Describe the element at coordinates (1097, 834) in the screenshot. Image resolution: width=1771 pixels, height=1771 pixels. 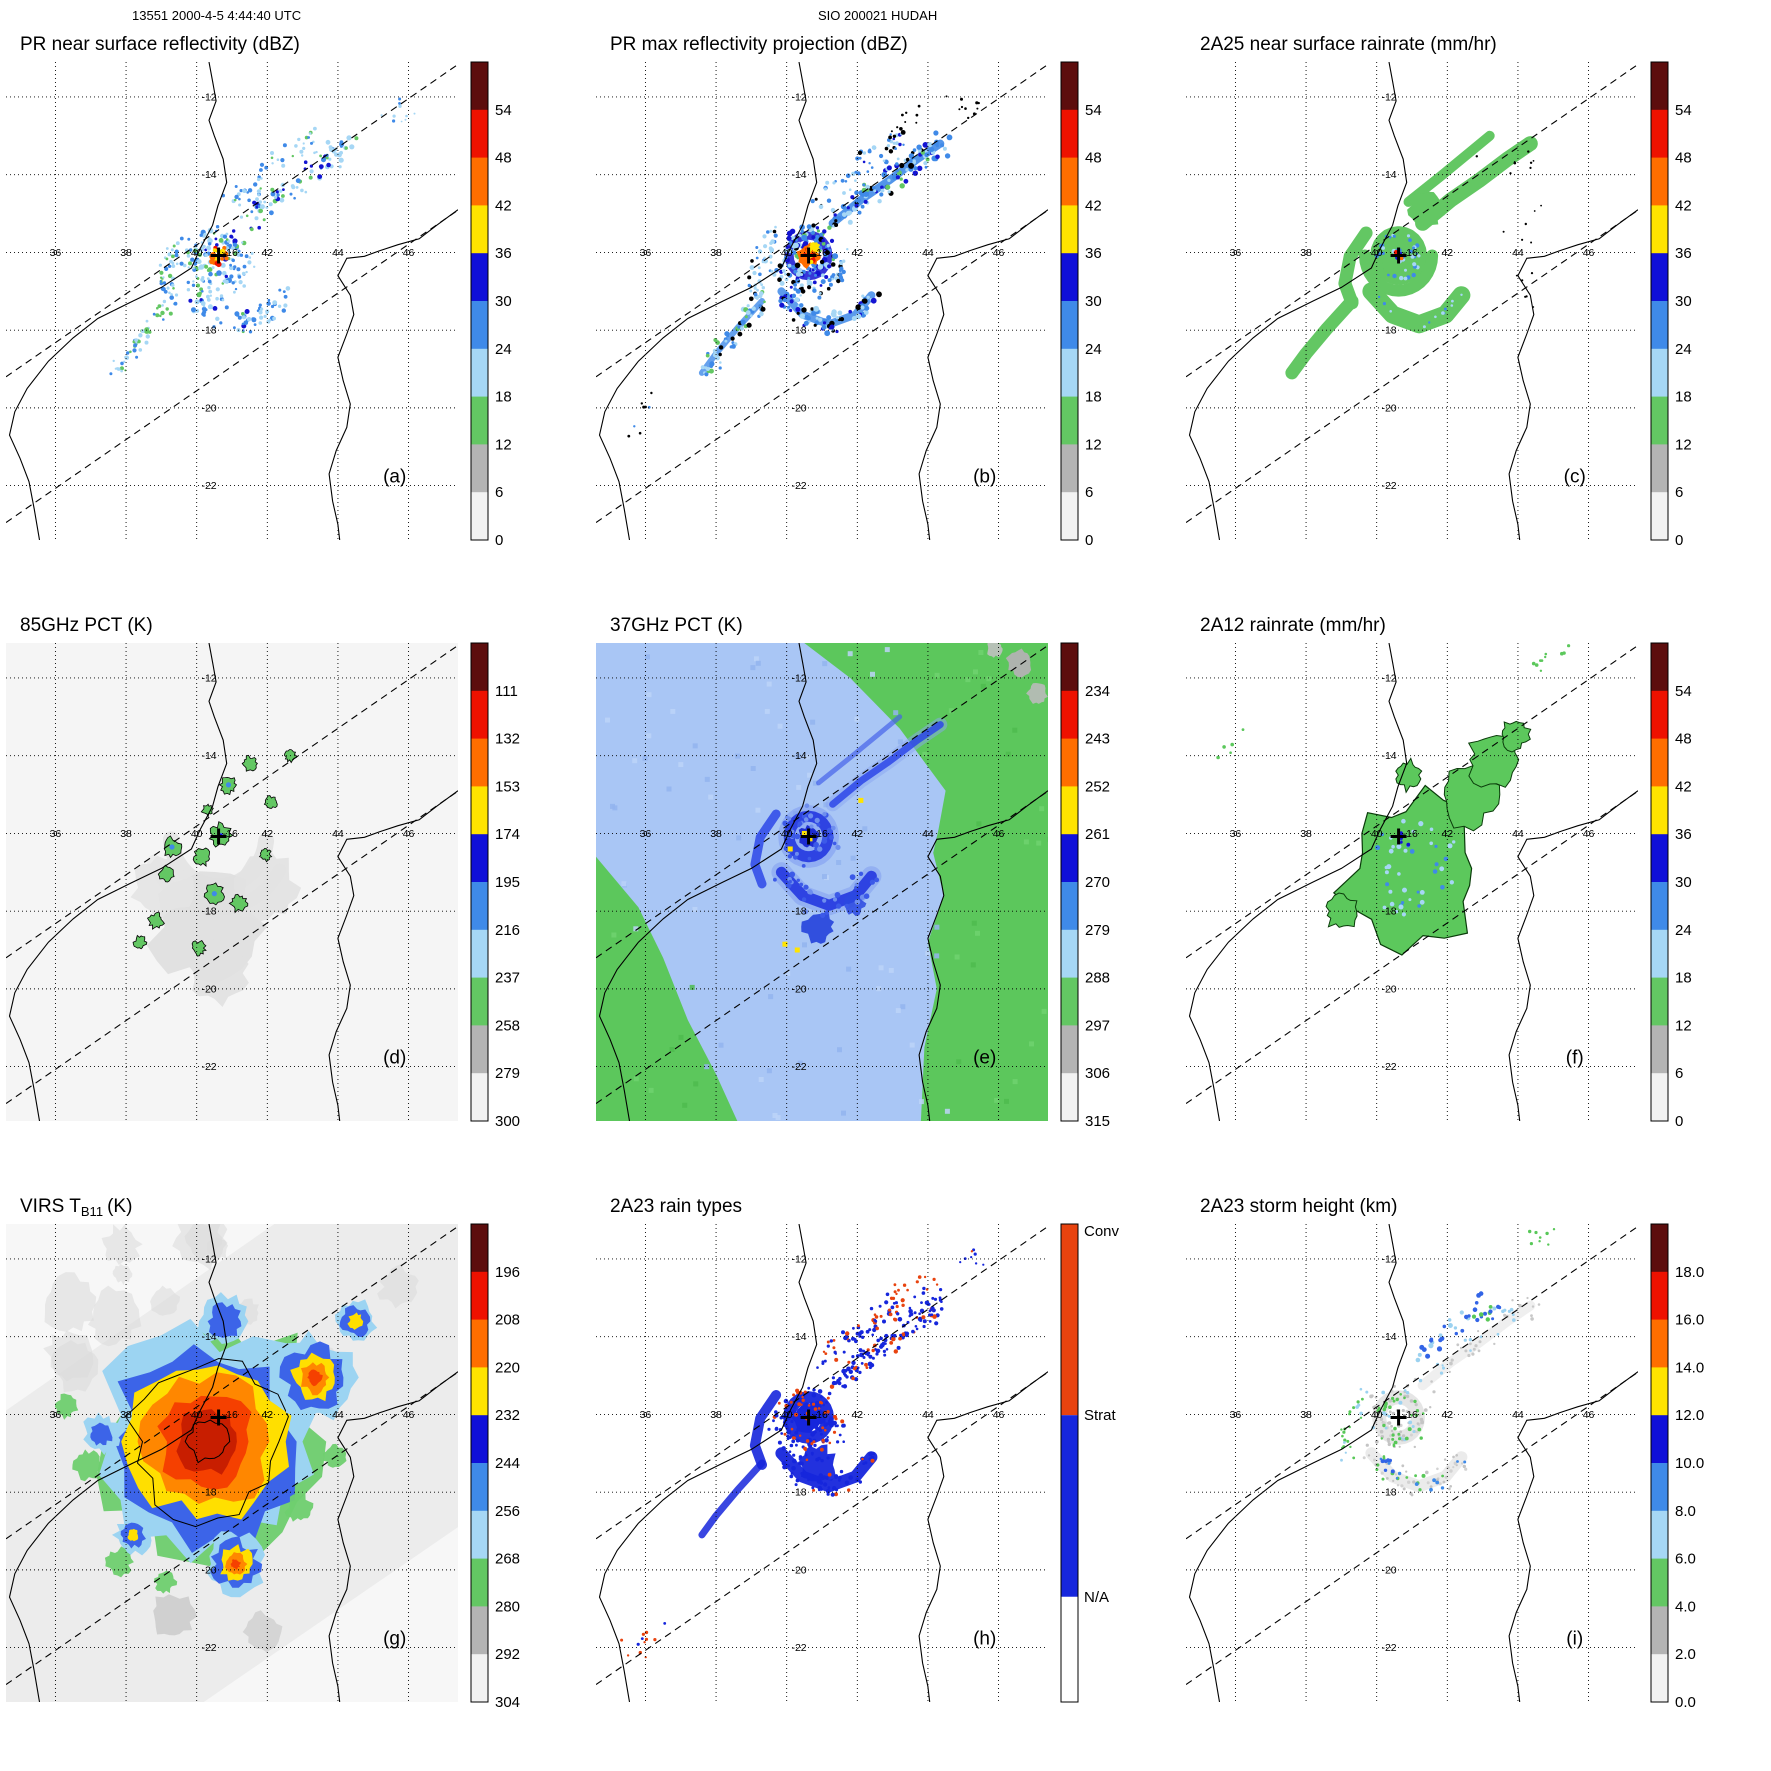
I see `colorbar-tick-label: 261` at that location.